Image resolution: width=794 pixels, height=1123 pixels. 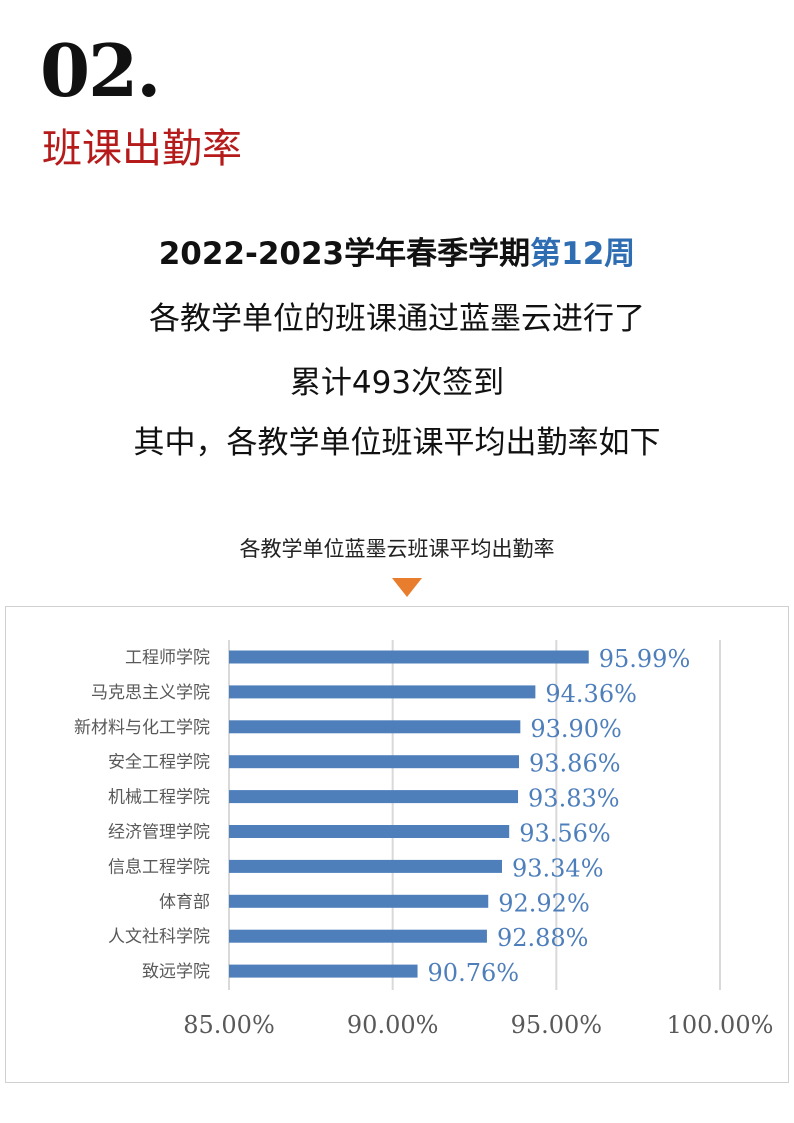 What do you see at coordinates (142, 728) in the screenshot?
I see `category-label: 新材料与化工学院` at bounding box center [142, 728].